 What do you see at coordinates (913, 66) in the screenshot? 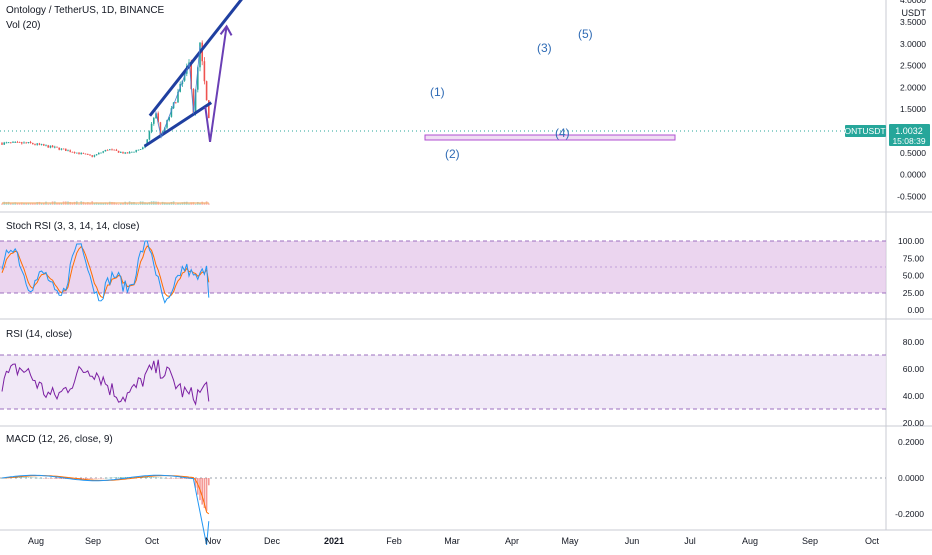
I see `price-tick: 2.5000` at bounding box center [913, 66].